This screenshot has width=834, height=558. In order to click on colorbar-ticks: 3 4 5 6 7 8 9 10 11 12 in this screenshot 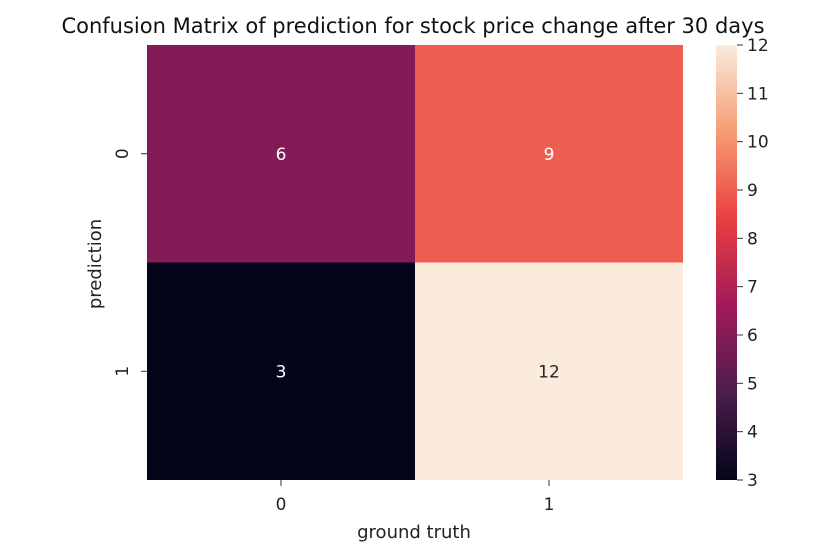, I will do `click(753, 263)`.